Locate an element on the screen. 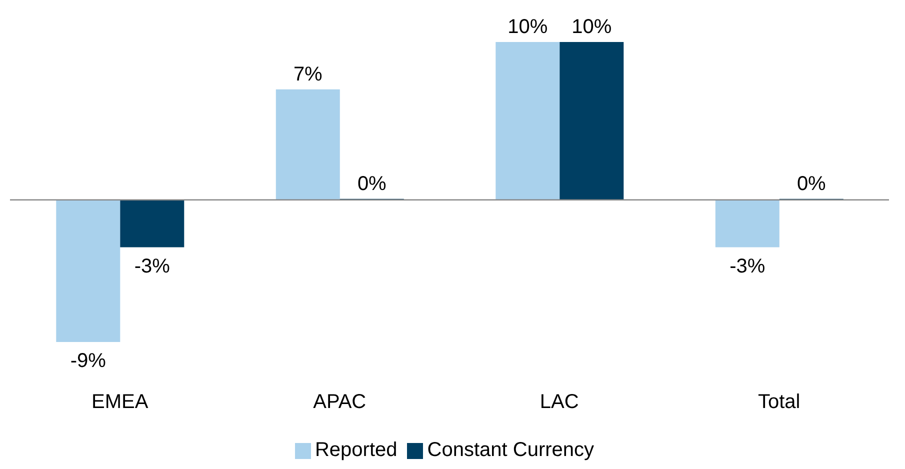 Image resolution: width=905 pixels, height=469 pixels. data-label: 7% is located at coordinates (308, 74).